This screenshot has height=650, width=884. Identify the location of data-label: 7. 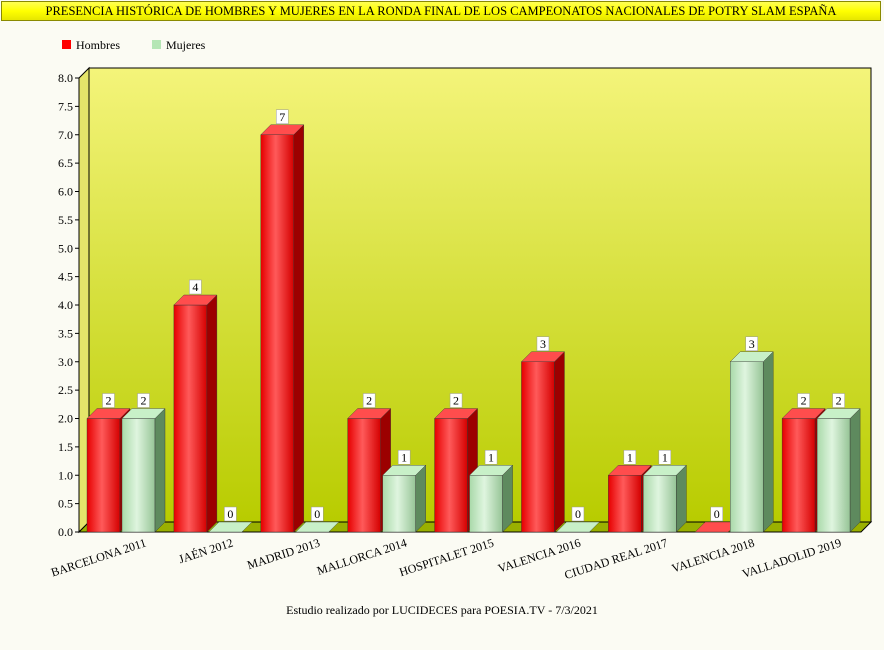
(282, 117).